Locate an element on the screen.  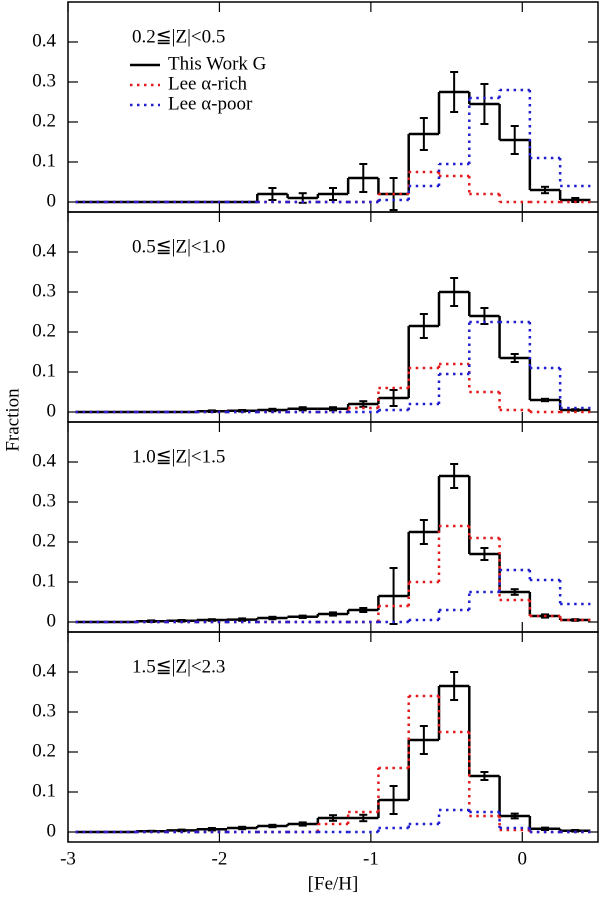
panel-label: 1.5≦|Z|<2.3 is located at coordinates (178, 666).